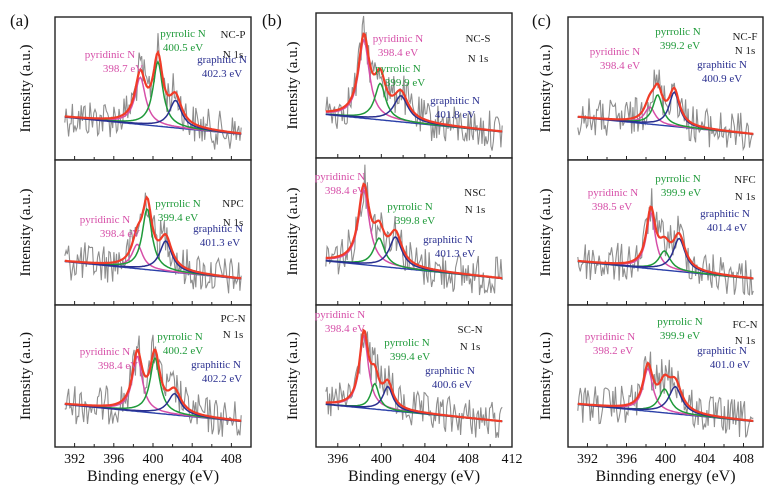  I want to click on x-tick-label: 404, so click(704, 459).